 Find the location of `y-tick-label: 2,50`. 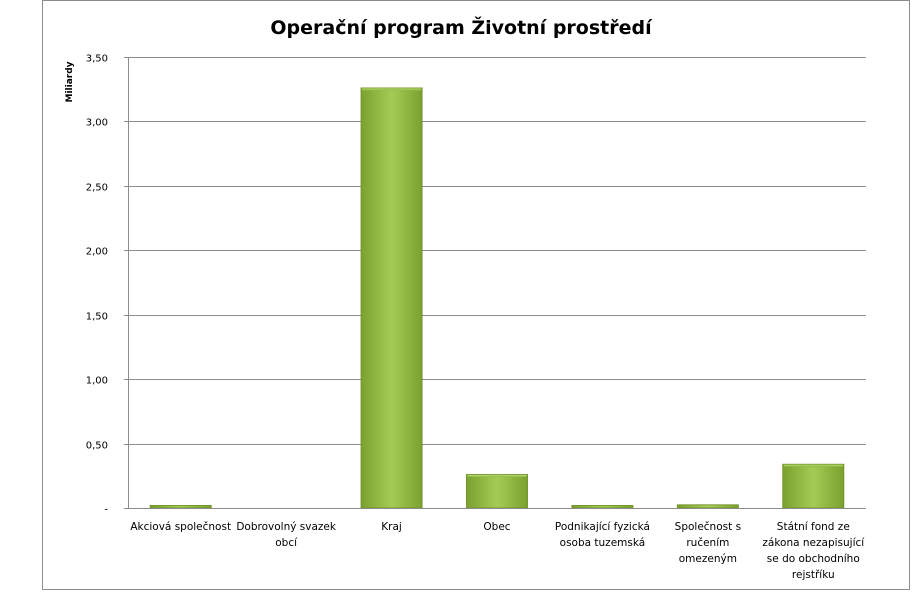

y-tick-label: 2,50 is located at coordinates (97, 188).